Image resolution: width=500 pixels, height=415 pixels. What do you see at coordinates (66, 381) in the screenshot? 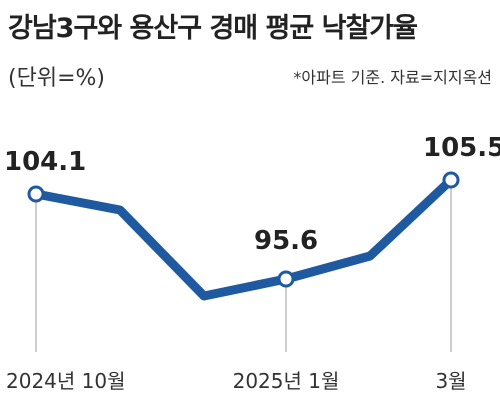
I see `x-tick-label-0: 2024년 10월` at bounding box center [66, 381].